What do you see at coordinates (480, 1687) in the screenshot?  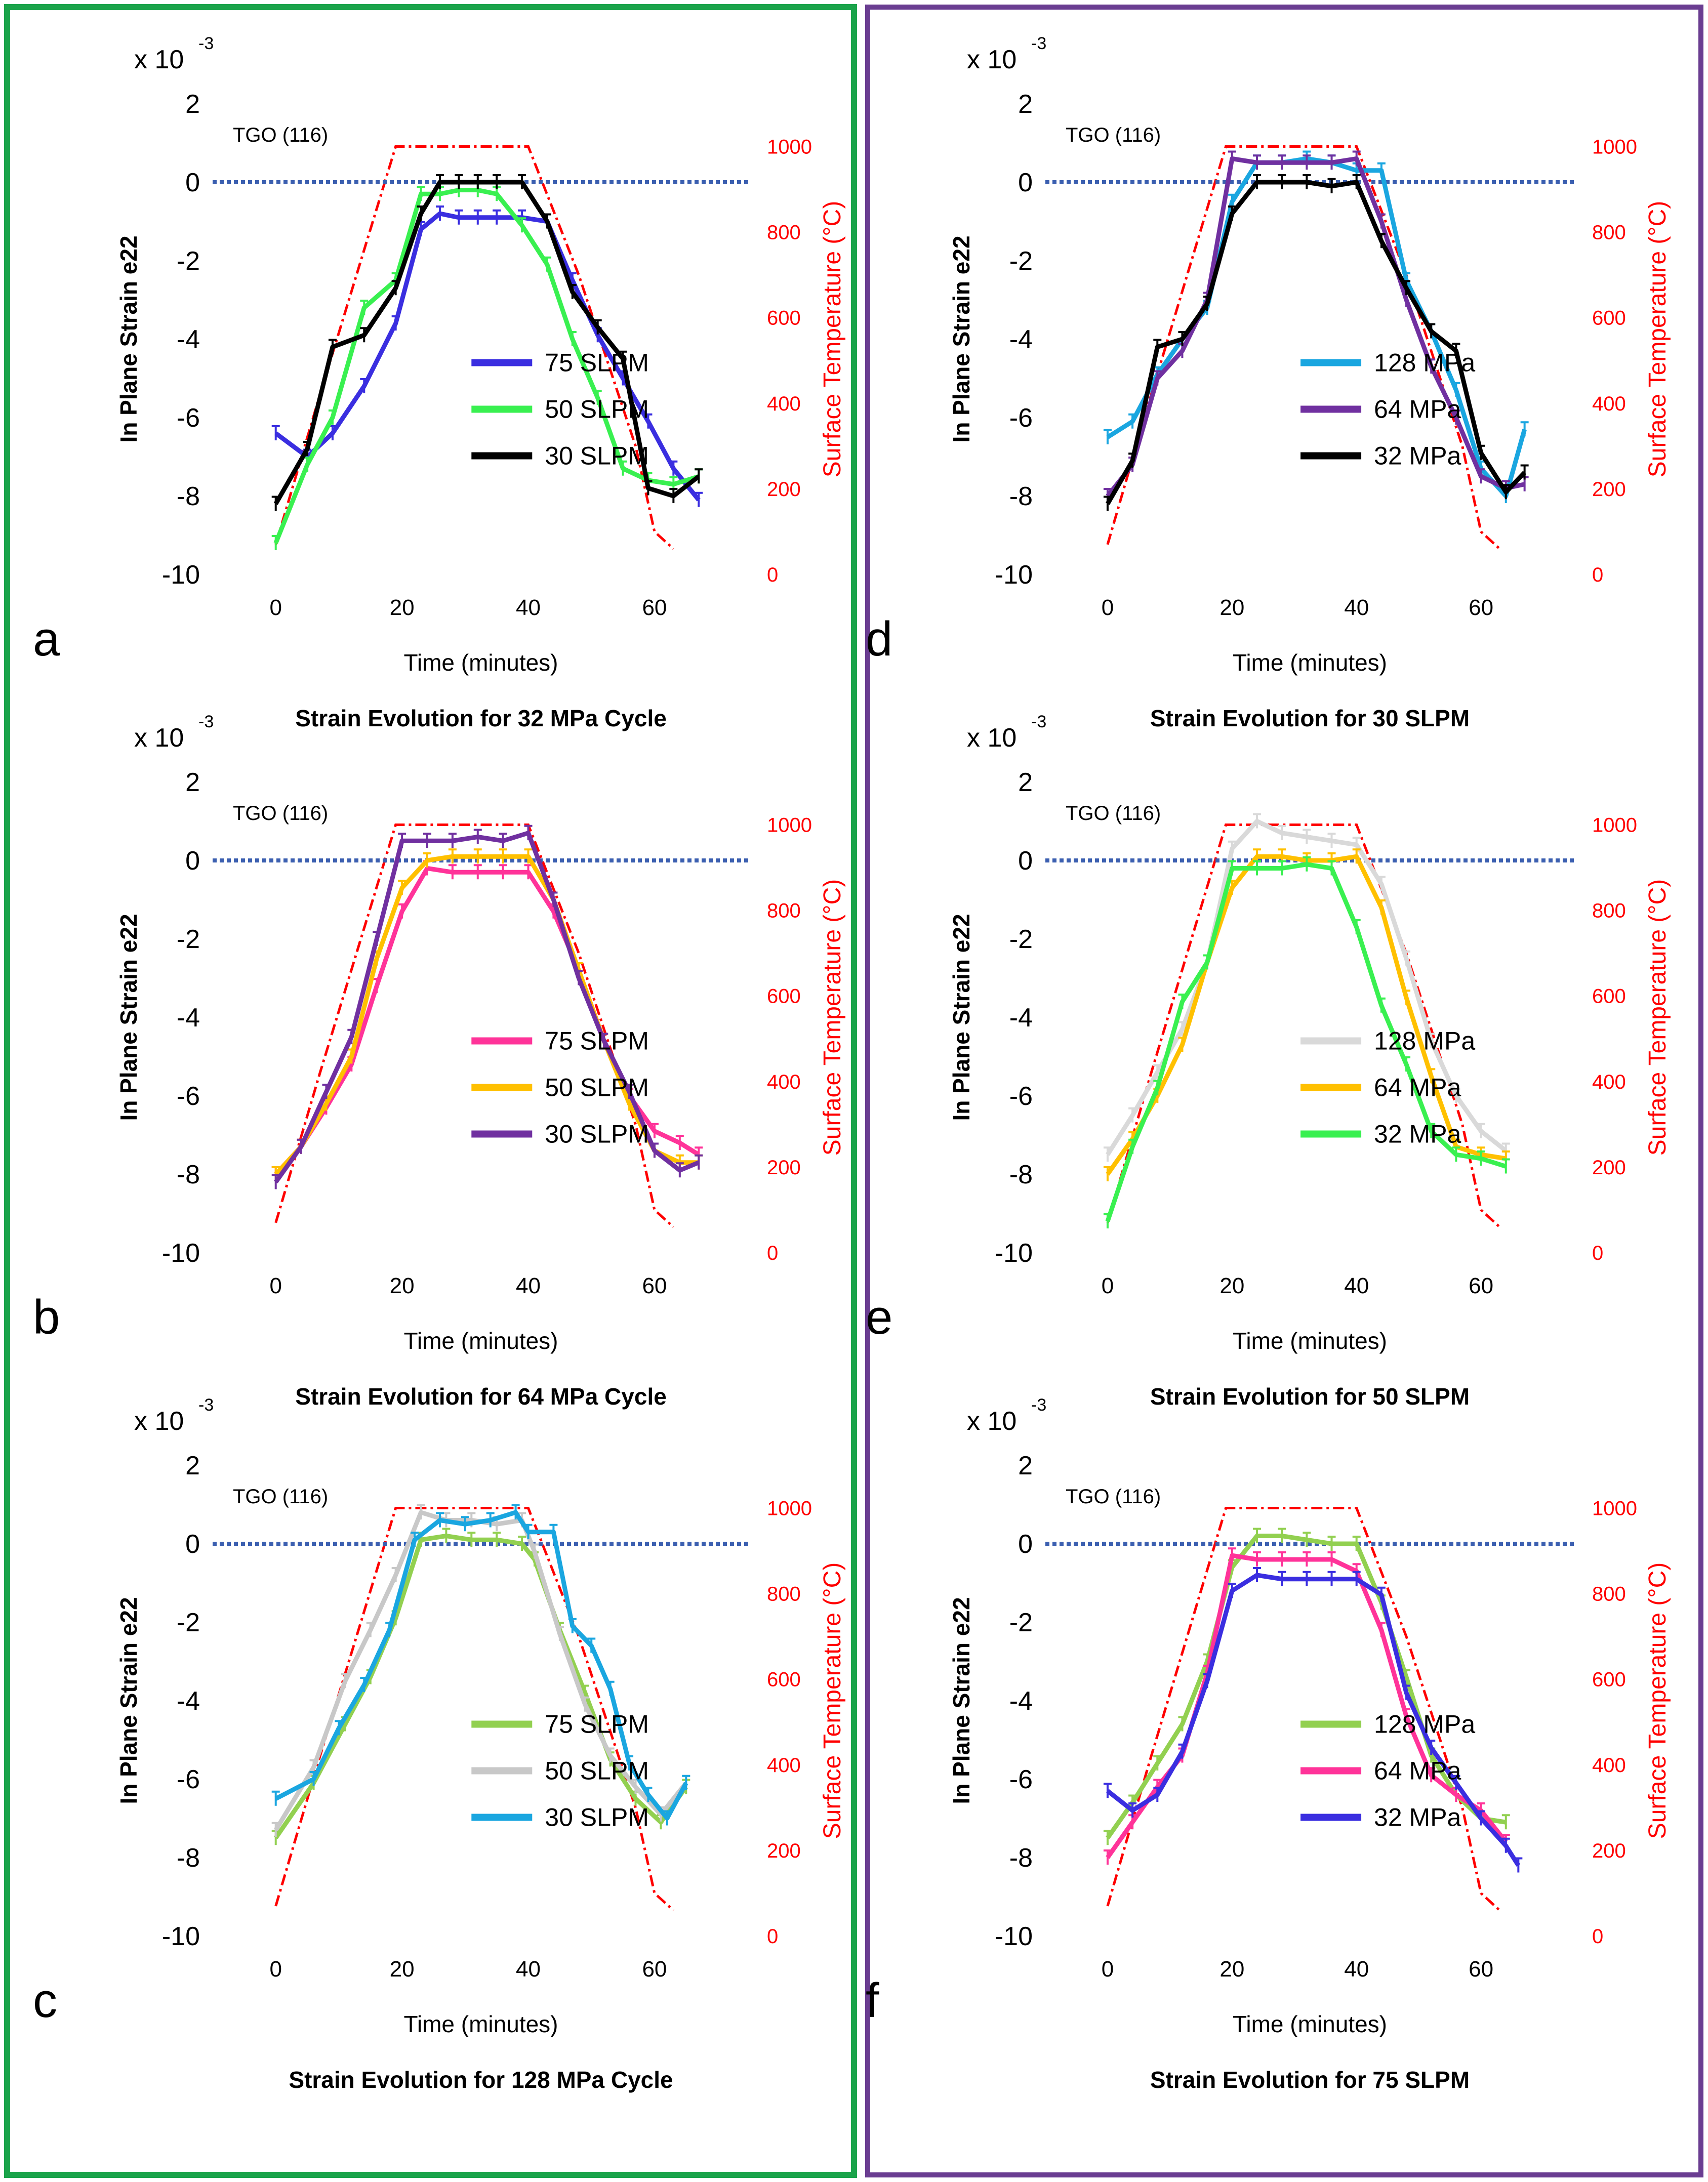 I see `series-75-slpm` at bounding box center [480, 1687].